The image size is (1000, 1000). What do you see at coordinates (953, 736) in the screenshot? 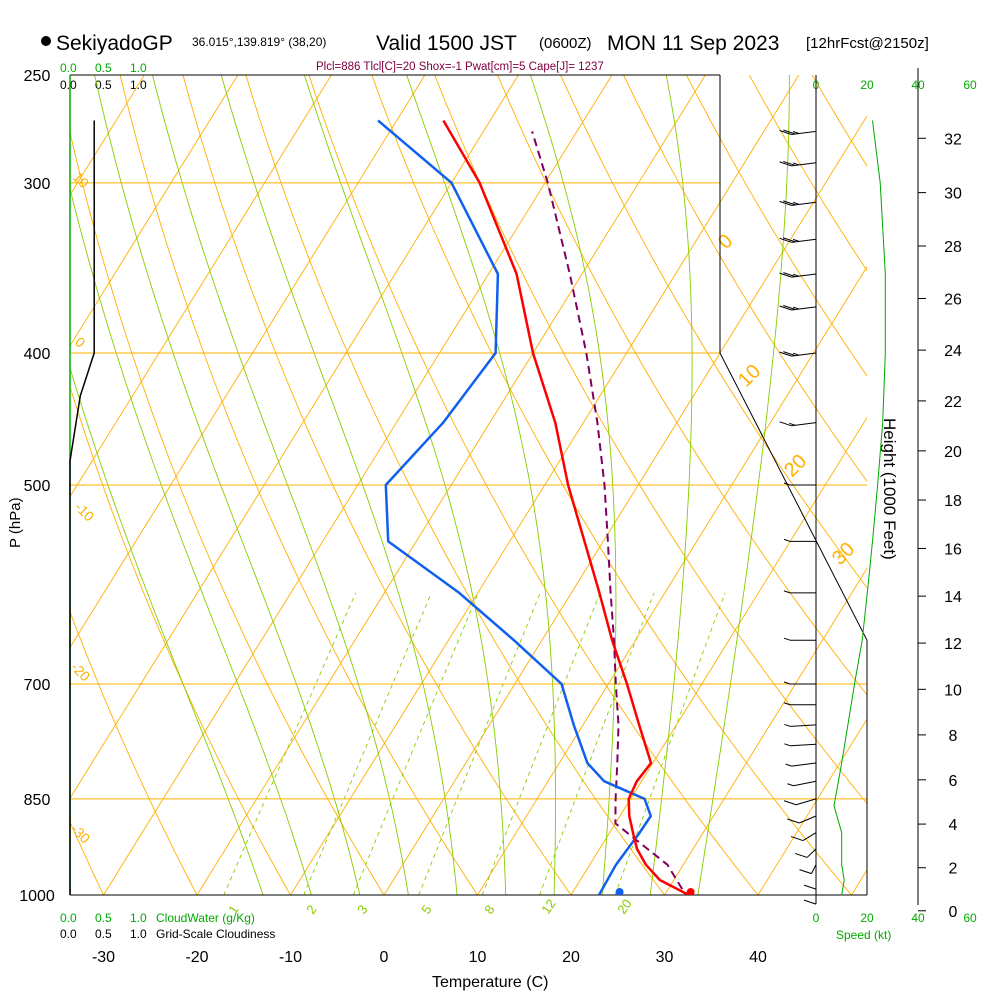
I see `height-tick-label: 8` at bounding box center [953, 736].